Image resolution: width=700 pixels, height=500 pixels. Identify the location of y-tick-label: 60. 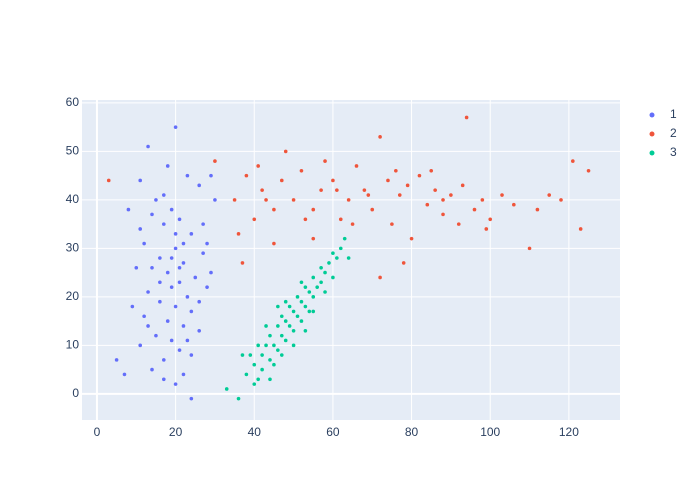
(73, 102).